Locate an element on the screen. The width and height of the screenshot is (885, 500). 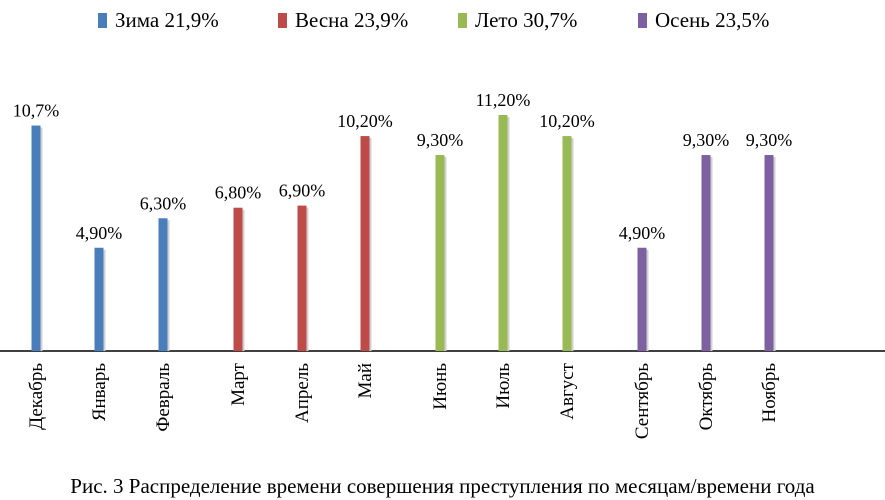
legend-item-summer: Лето 30,7% is located at coordinates (517, 20).